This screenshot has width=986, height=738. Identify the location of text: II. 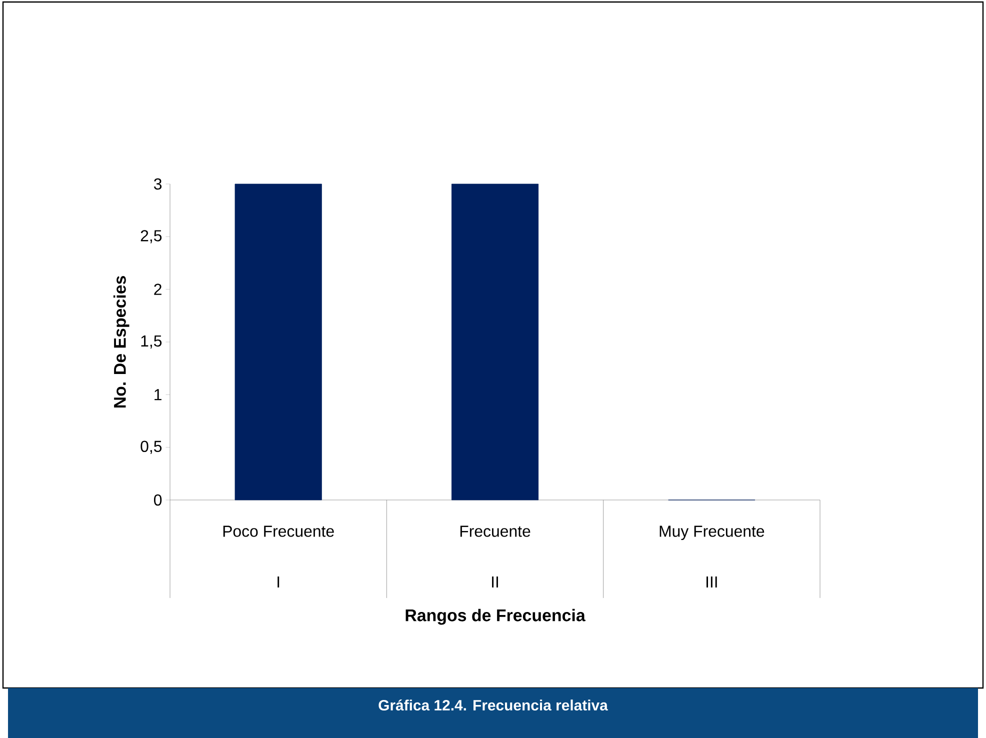
(495, 582).